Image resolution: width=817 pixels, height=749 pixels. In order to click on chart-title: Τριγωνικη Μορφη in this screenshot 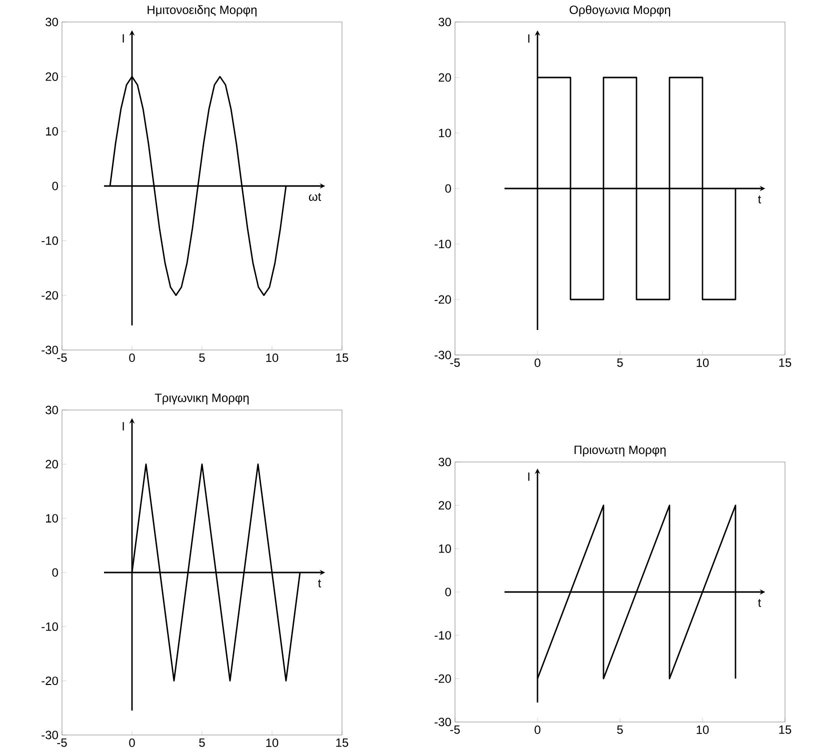, I will do `click(201, 399)`.